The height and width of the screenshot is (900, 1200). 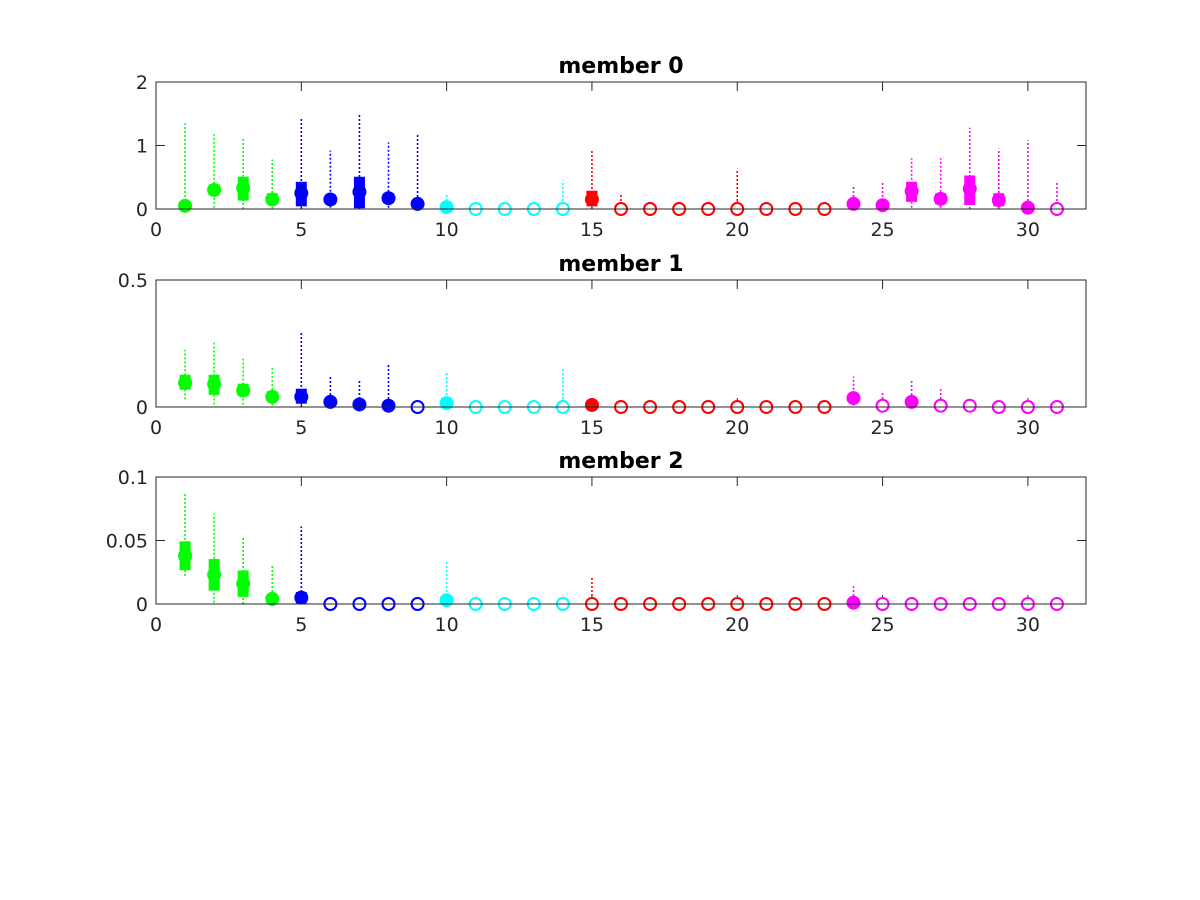 I want to click on boxes-group, so click(x=621, y=373).